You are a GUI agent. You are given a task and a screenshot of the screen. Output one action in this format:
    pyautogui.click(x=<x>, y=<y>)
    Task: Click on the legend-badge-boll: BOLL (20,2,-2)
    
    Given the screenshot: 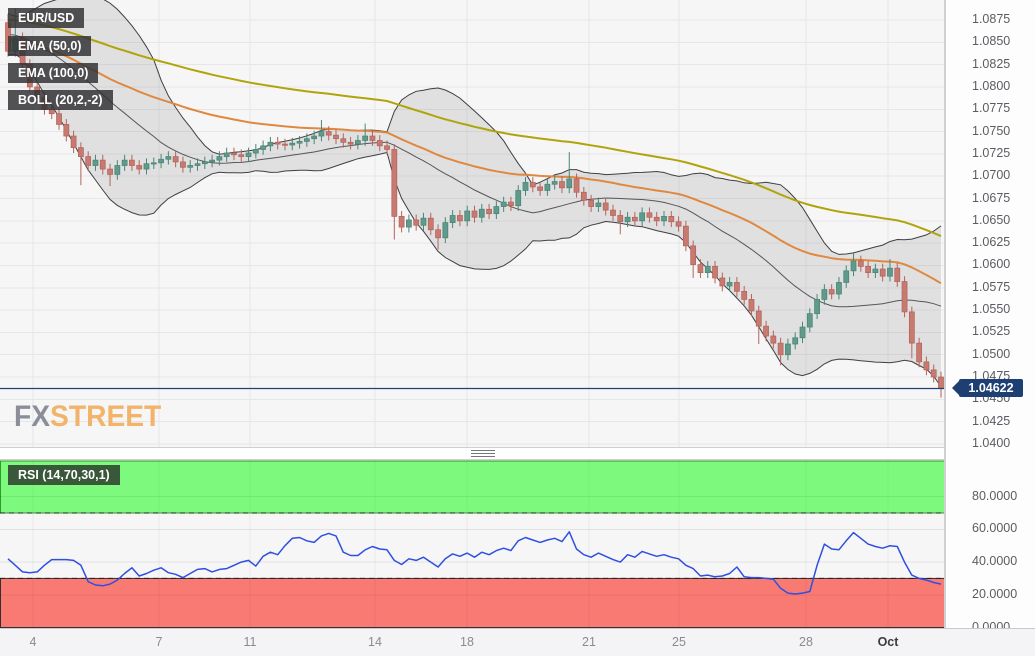 What is the action you would take?
    pyautogui.click(x=60, y=100)
    